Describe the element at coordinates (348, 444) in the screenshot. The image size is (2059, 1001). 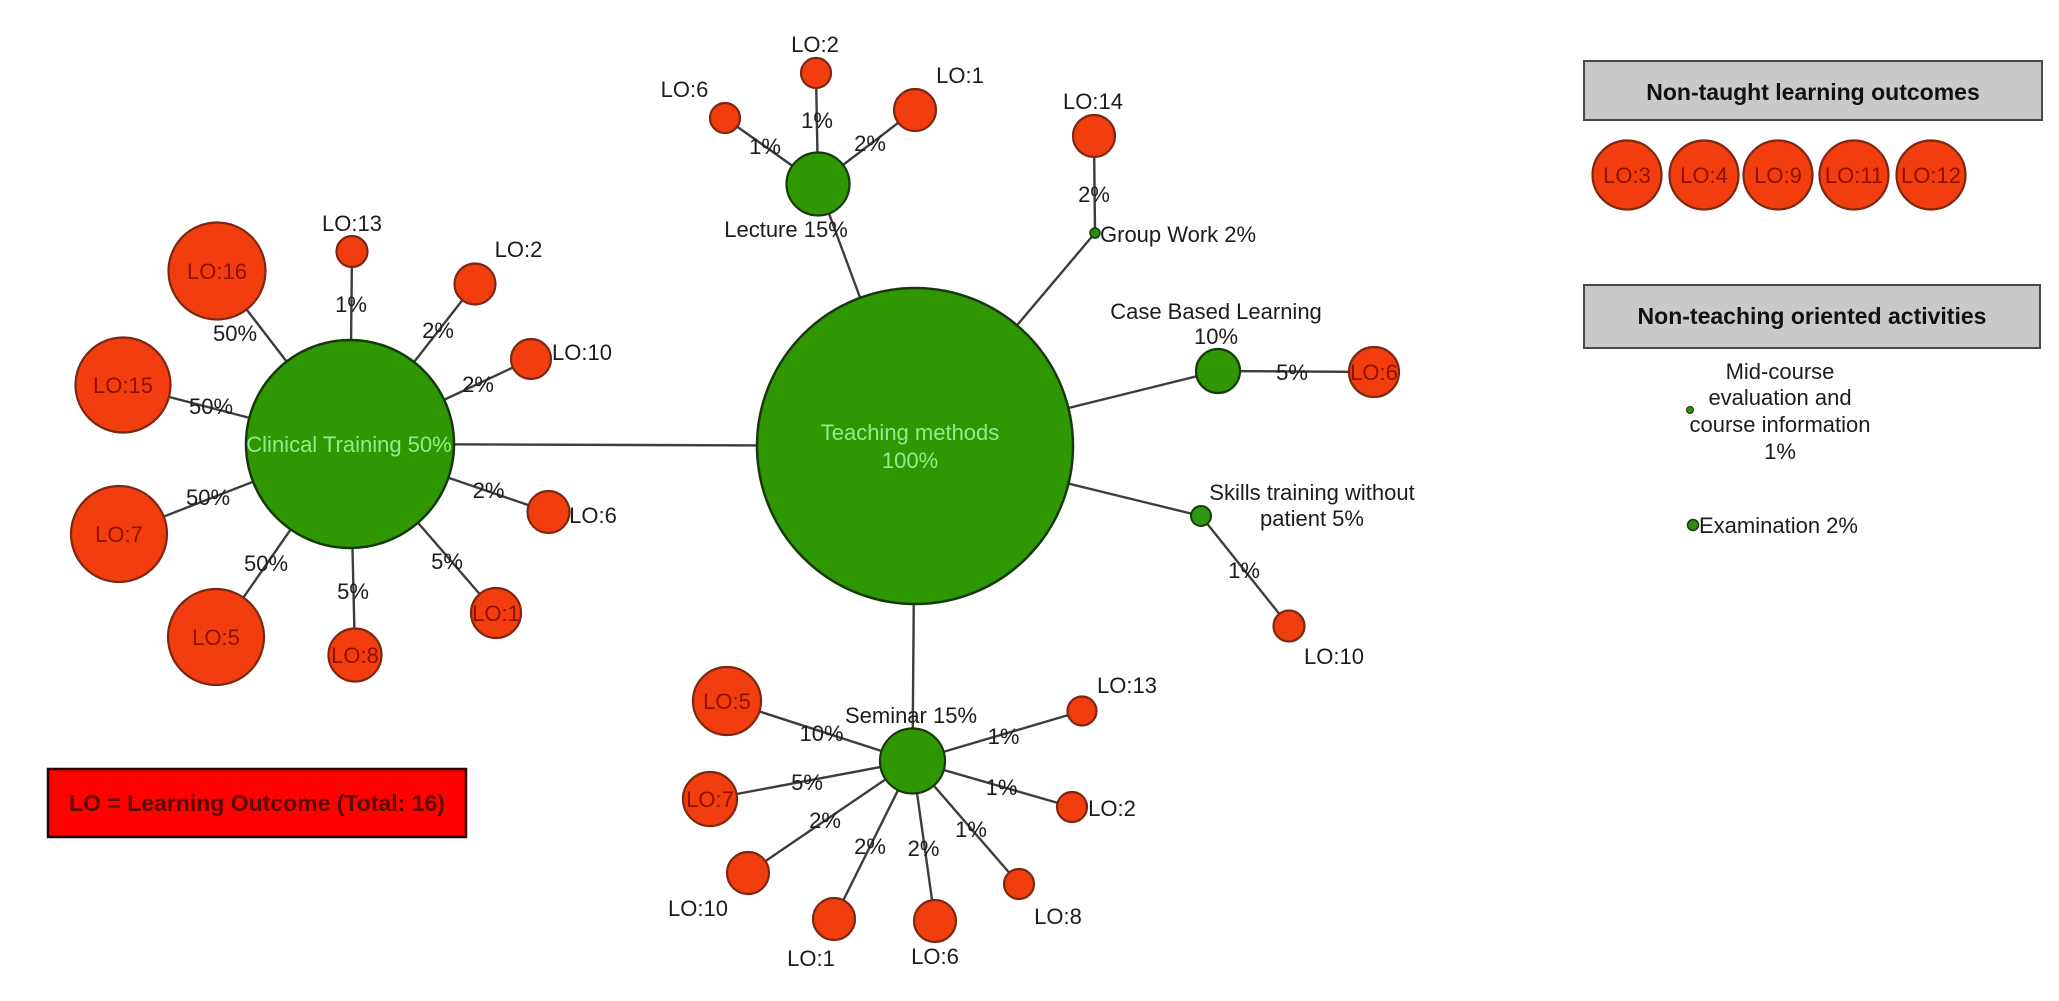
I see `svg-text: Clinical Training 50%` at that location.